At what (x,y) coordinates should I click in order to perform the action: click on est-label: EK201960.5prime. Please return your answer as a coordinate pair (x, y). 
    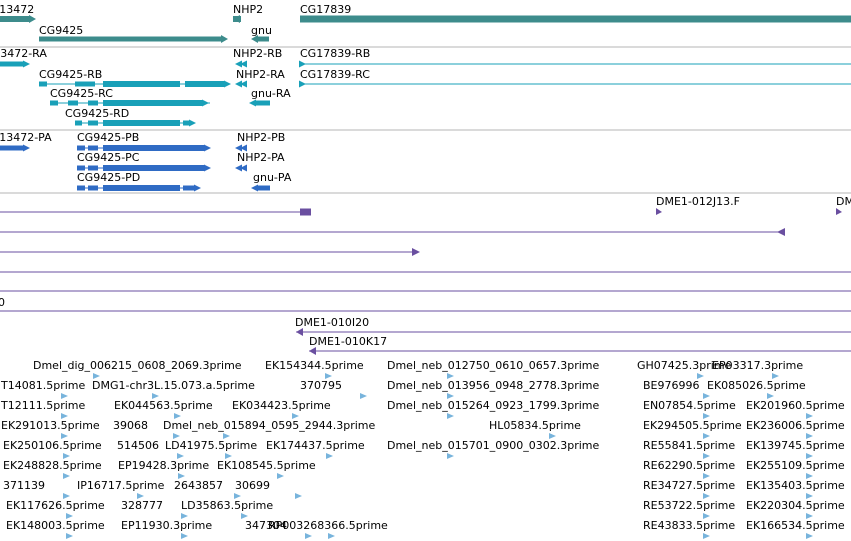
    Looking at the image, I should click on (795, 405).